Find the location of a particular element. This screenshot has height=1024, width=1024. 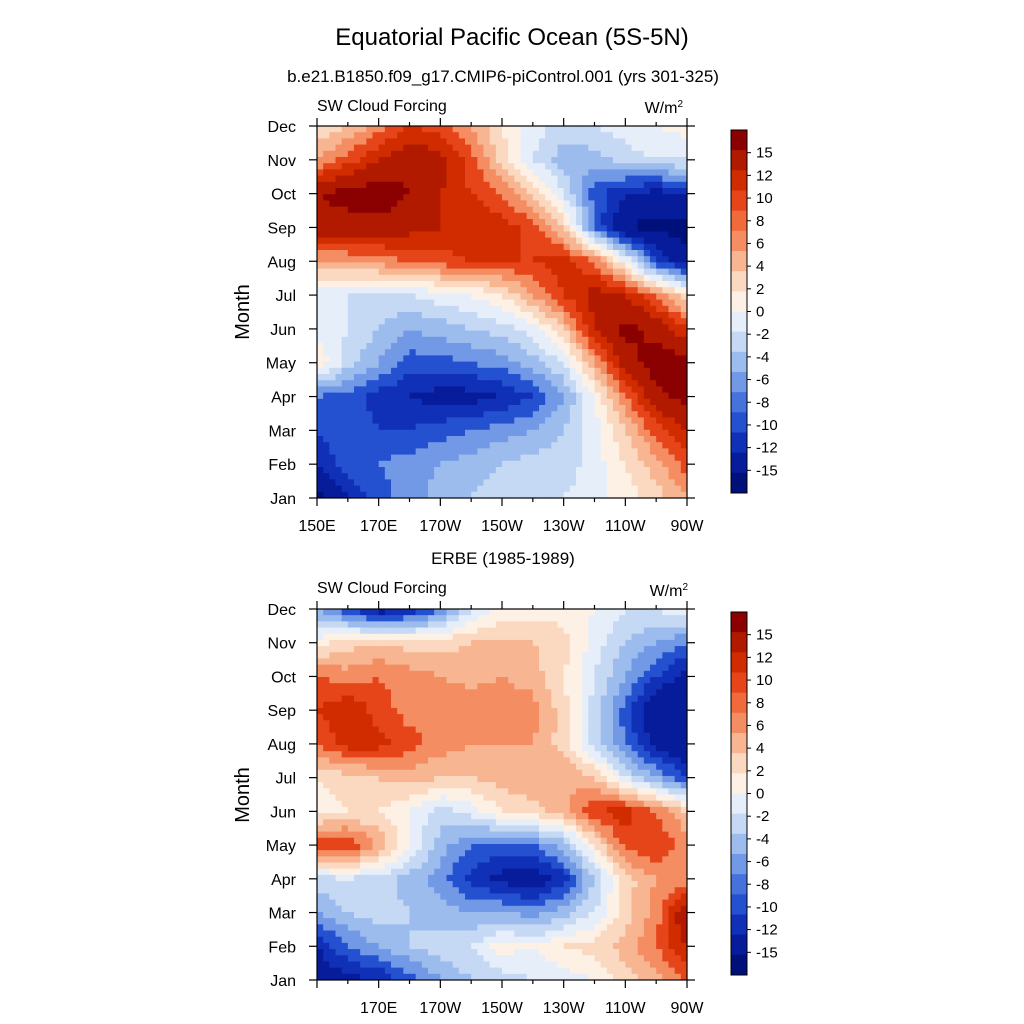

x-tick-label: 110W is located at coordinates (626, 526).